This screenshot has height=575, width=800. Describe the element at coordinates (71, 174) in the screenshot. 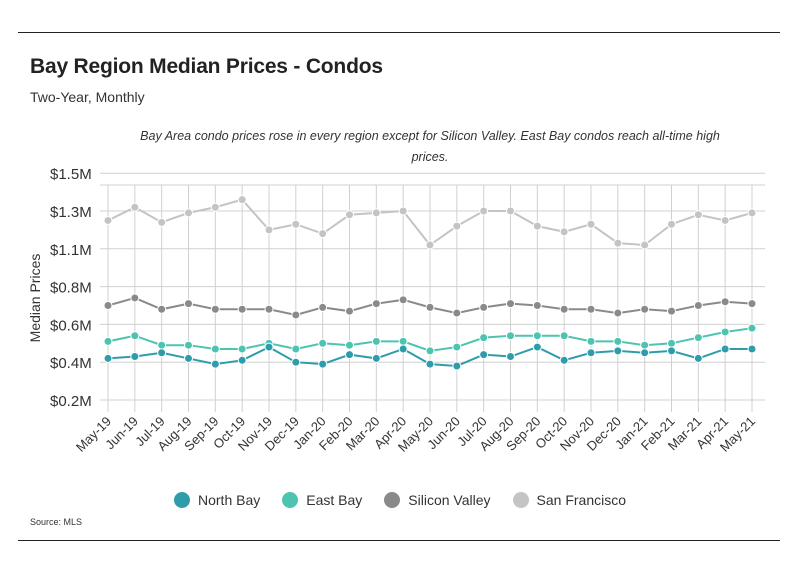

I see `y-tick-label: $1.5M` at that location.